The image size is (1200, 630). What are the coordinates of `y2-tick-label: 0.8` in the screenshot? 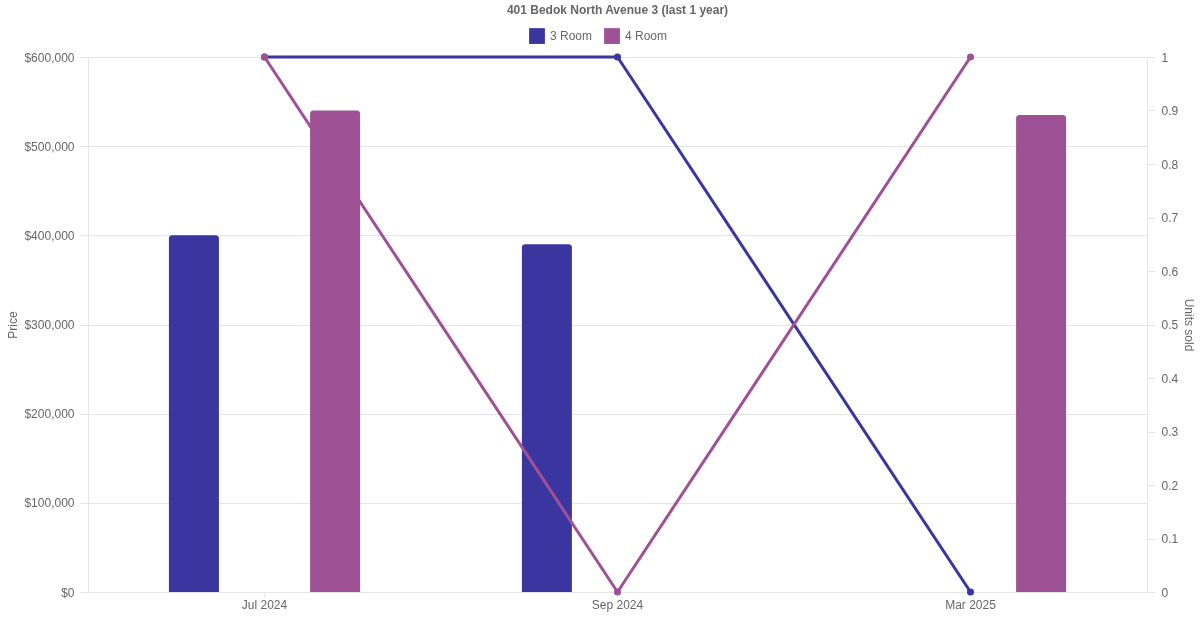 It's located at (1170, 164).